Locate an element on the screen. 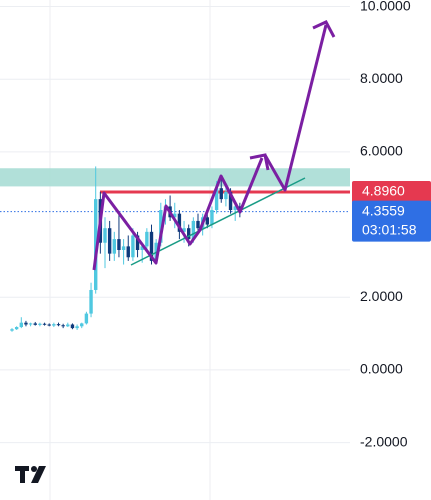  y-tick-label: 8.0000 is located at coordinates (381, 78).